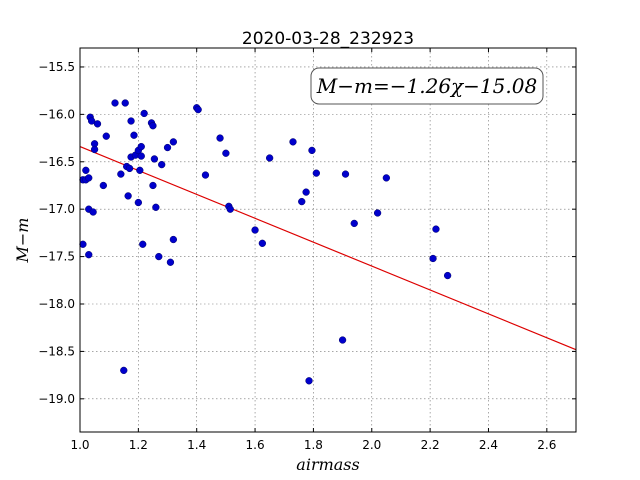 The height and width of the screenshot is (480, 640). What do you see at coordinates (56, 67) in the screenshot?
I see `y-tick-label: −15.5` at bounding box center [56, 67].